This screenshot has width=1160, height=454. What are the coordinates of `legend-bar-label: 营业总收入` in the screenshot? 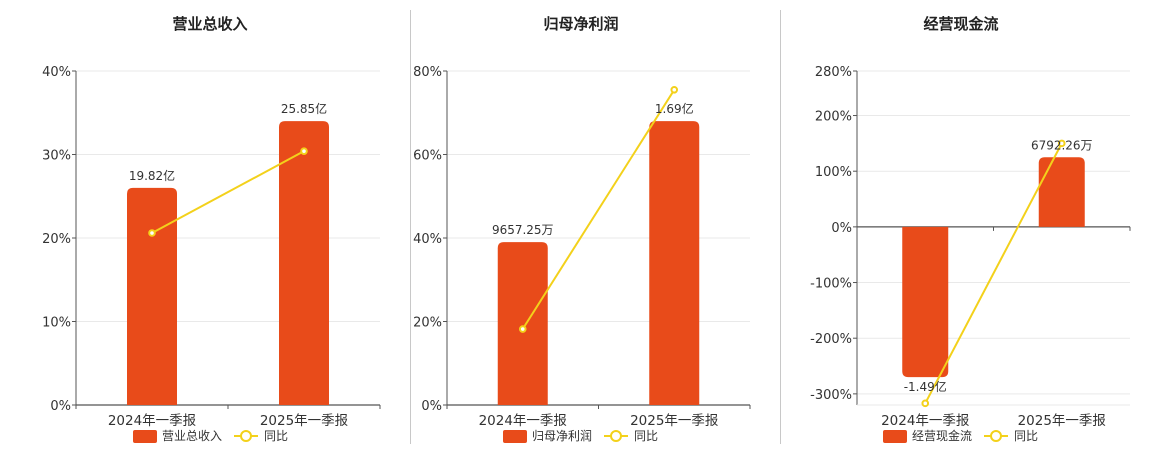 It's located at (192, 436).